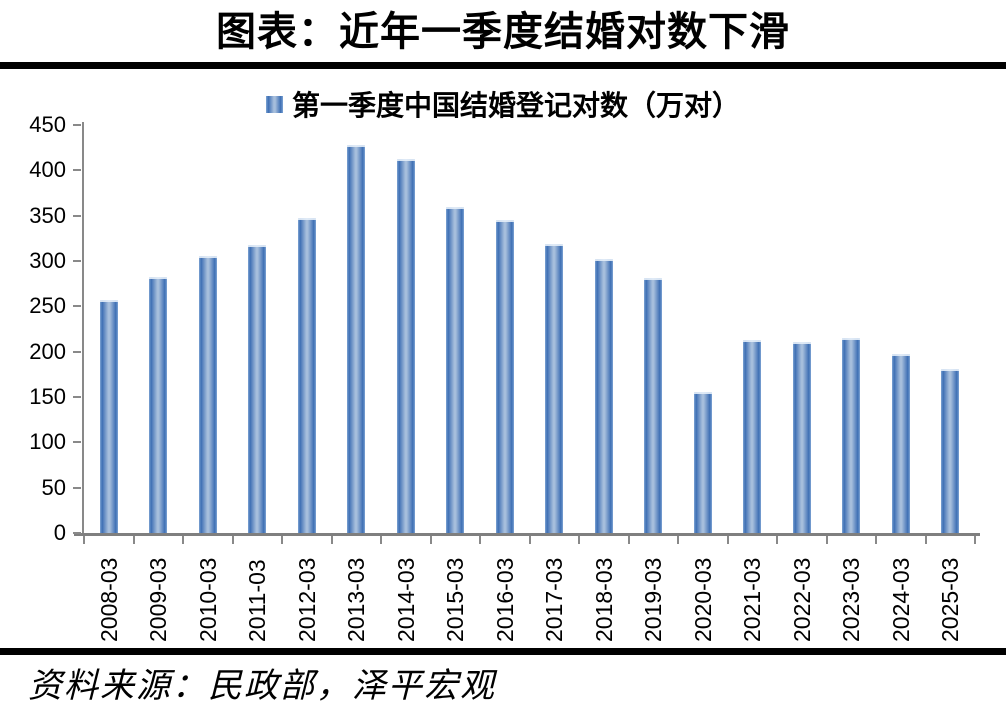  Describe the element at coordinates (801, 599) in the screenshot. I see `x-tick-label-2022-03: 2022-03` at that location.